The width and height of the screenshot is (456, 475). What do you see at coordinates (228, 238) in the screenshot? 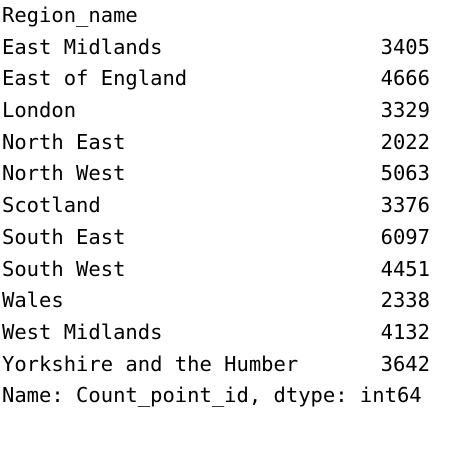
I see `series-row: South East 6097` at bounding box center [228, 238].